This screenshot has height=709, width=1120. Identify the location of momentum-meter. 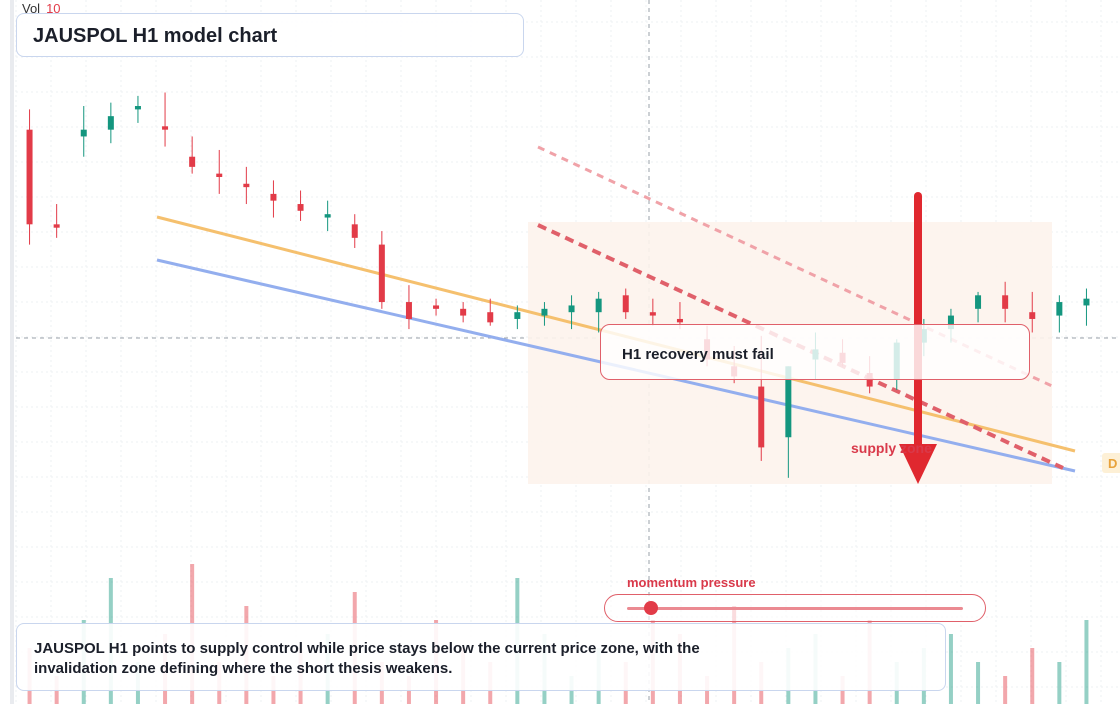
(795, 608).